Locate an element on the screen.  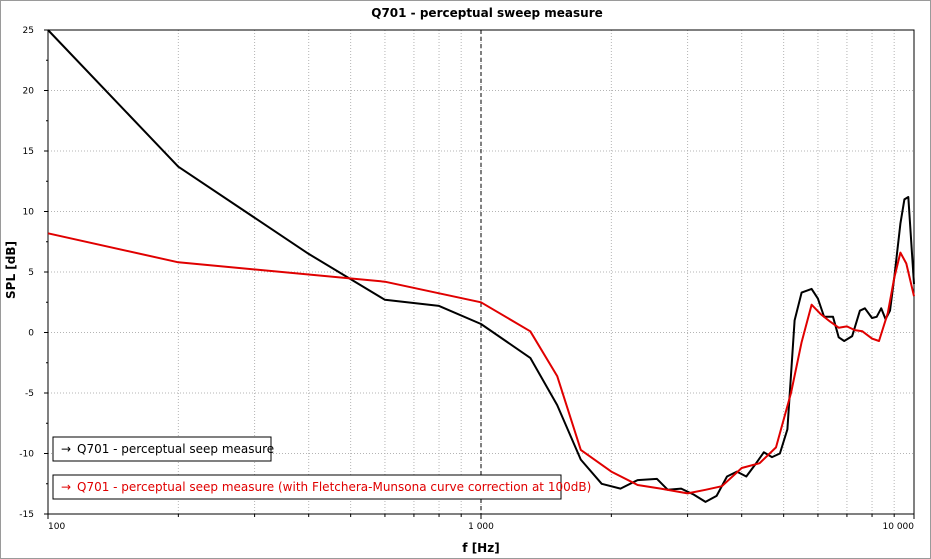
legend-entry-1: Q701 - perceptual seep measure → is located at coordinates (163, 449).